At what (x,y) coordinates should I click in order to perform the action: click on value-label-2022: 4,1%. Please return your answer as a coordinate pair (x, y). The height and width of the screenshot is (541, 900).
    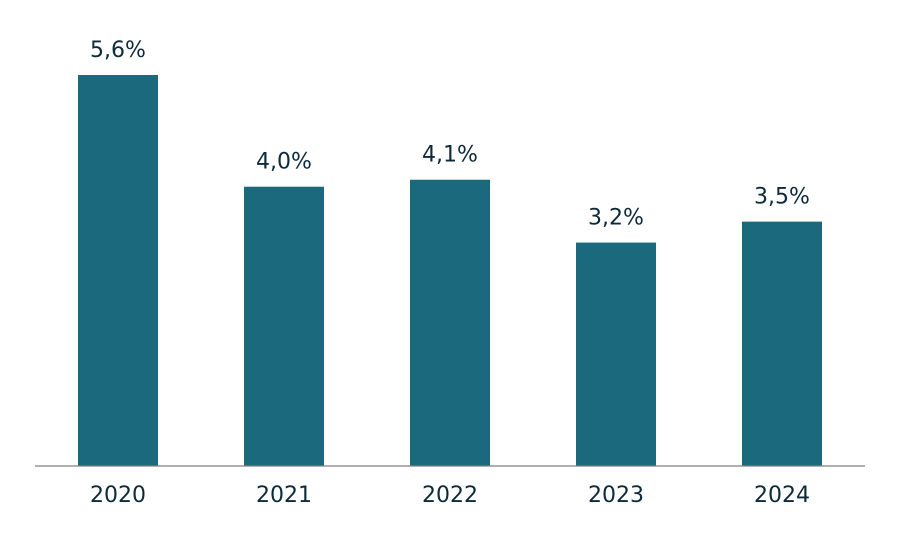
    Looking at the image, I should click on (450, 155).